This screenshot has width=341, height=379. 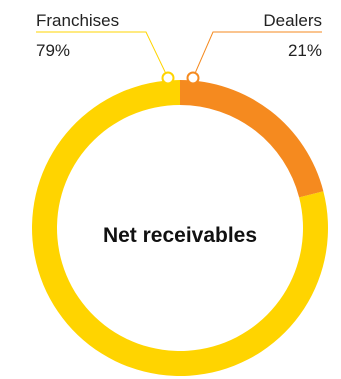 What do you see at coordinates (193, 78) in the screenshot?
I see `dealers-callout-dot` at bounding box center [193, 78].